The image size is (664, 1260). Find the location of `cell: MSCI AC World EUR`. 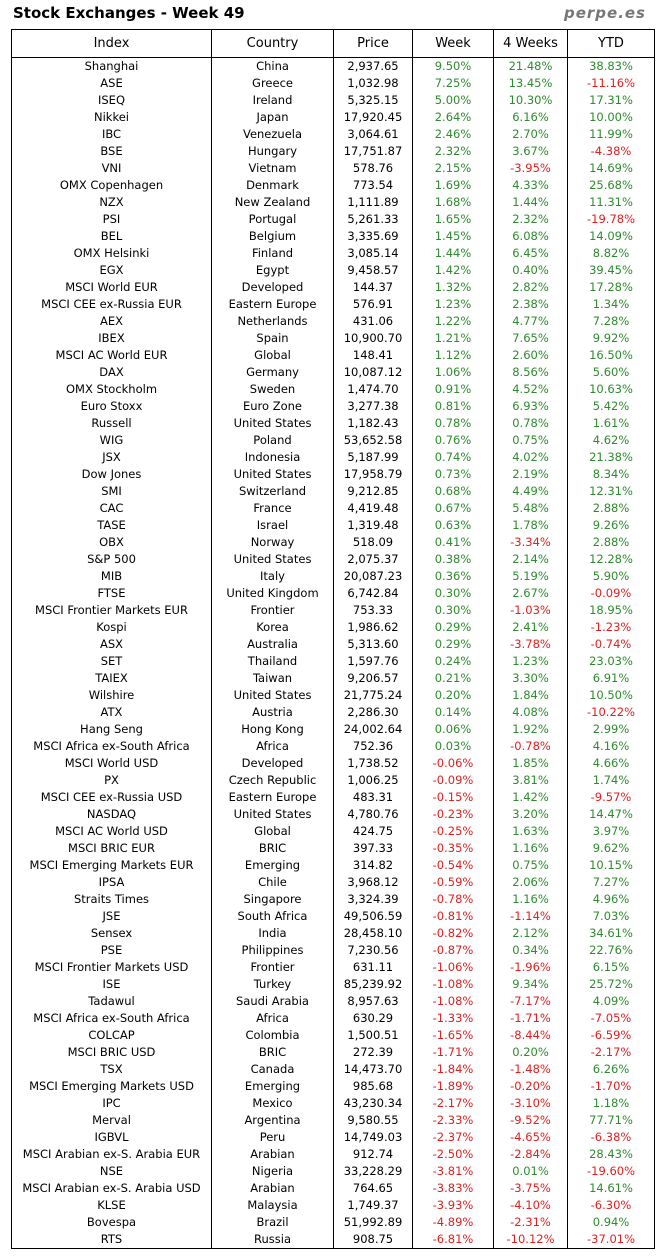

cell: MSCI AC World EUR is located at coordinates (111, 355).